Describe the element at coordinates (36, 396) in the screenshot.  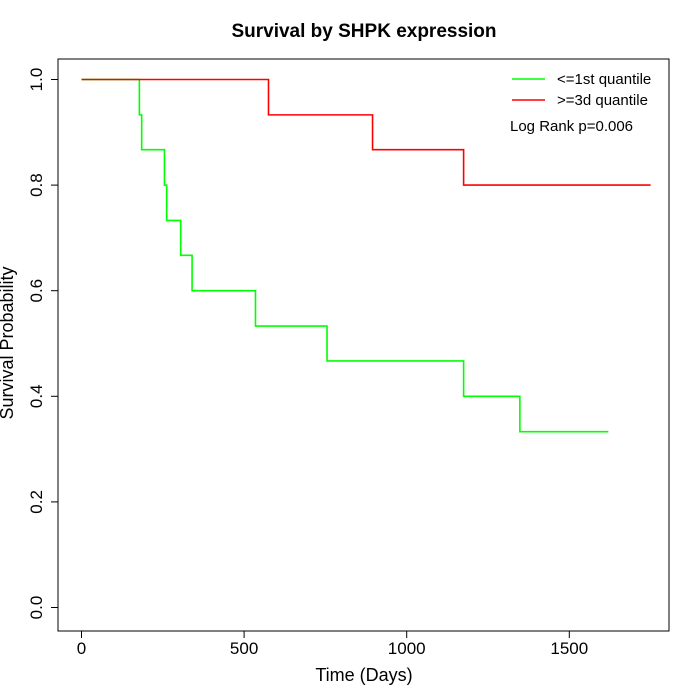
I see `y-tick-label: 0.4` at that location.